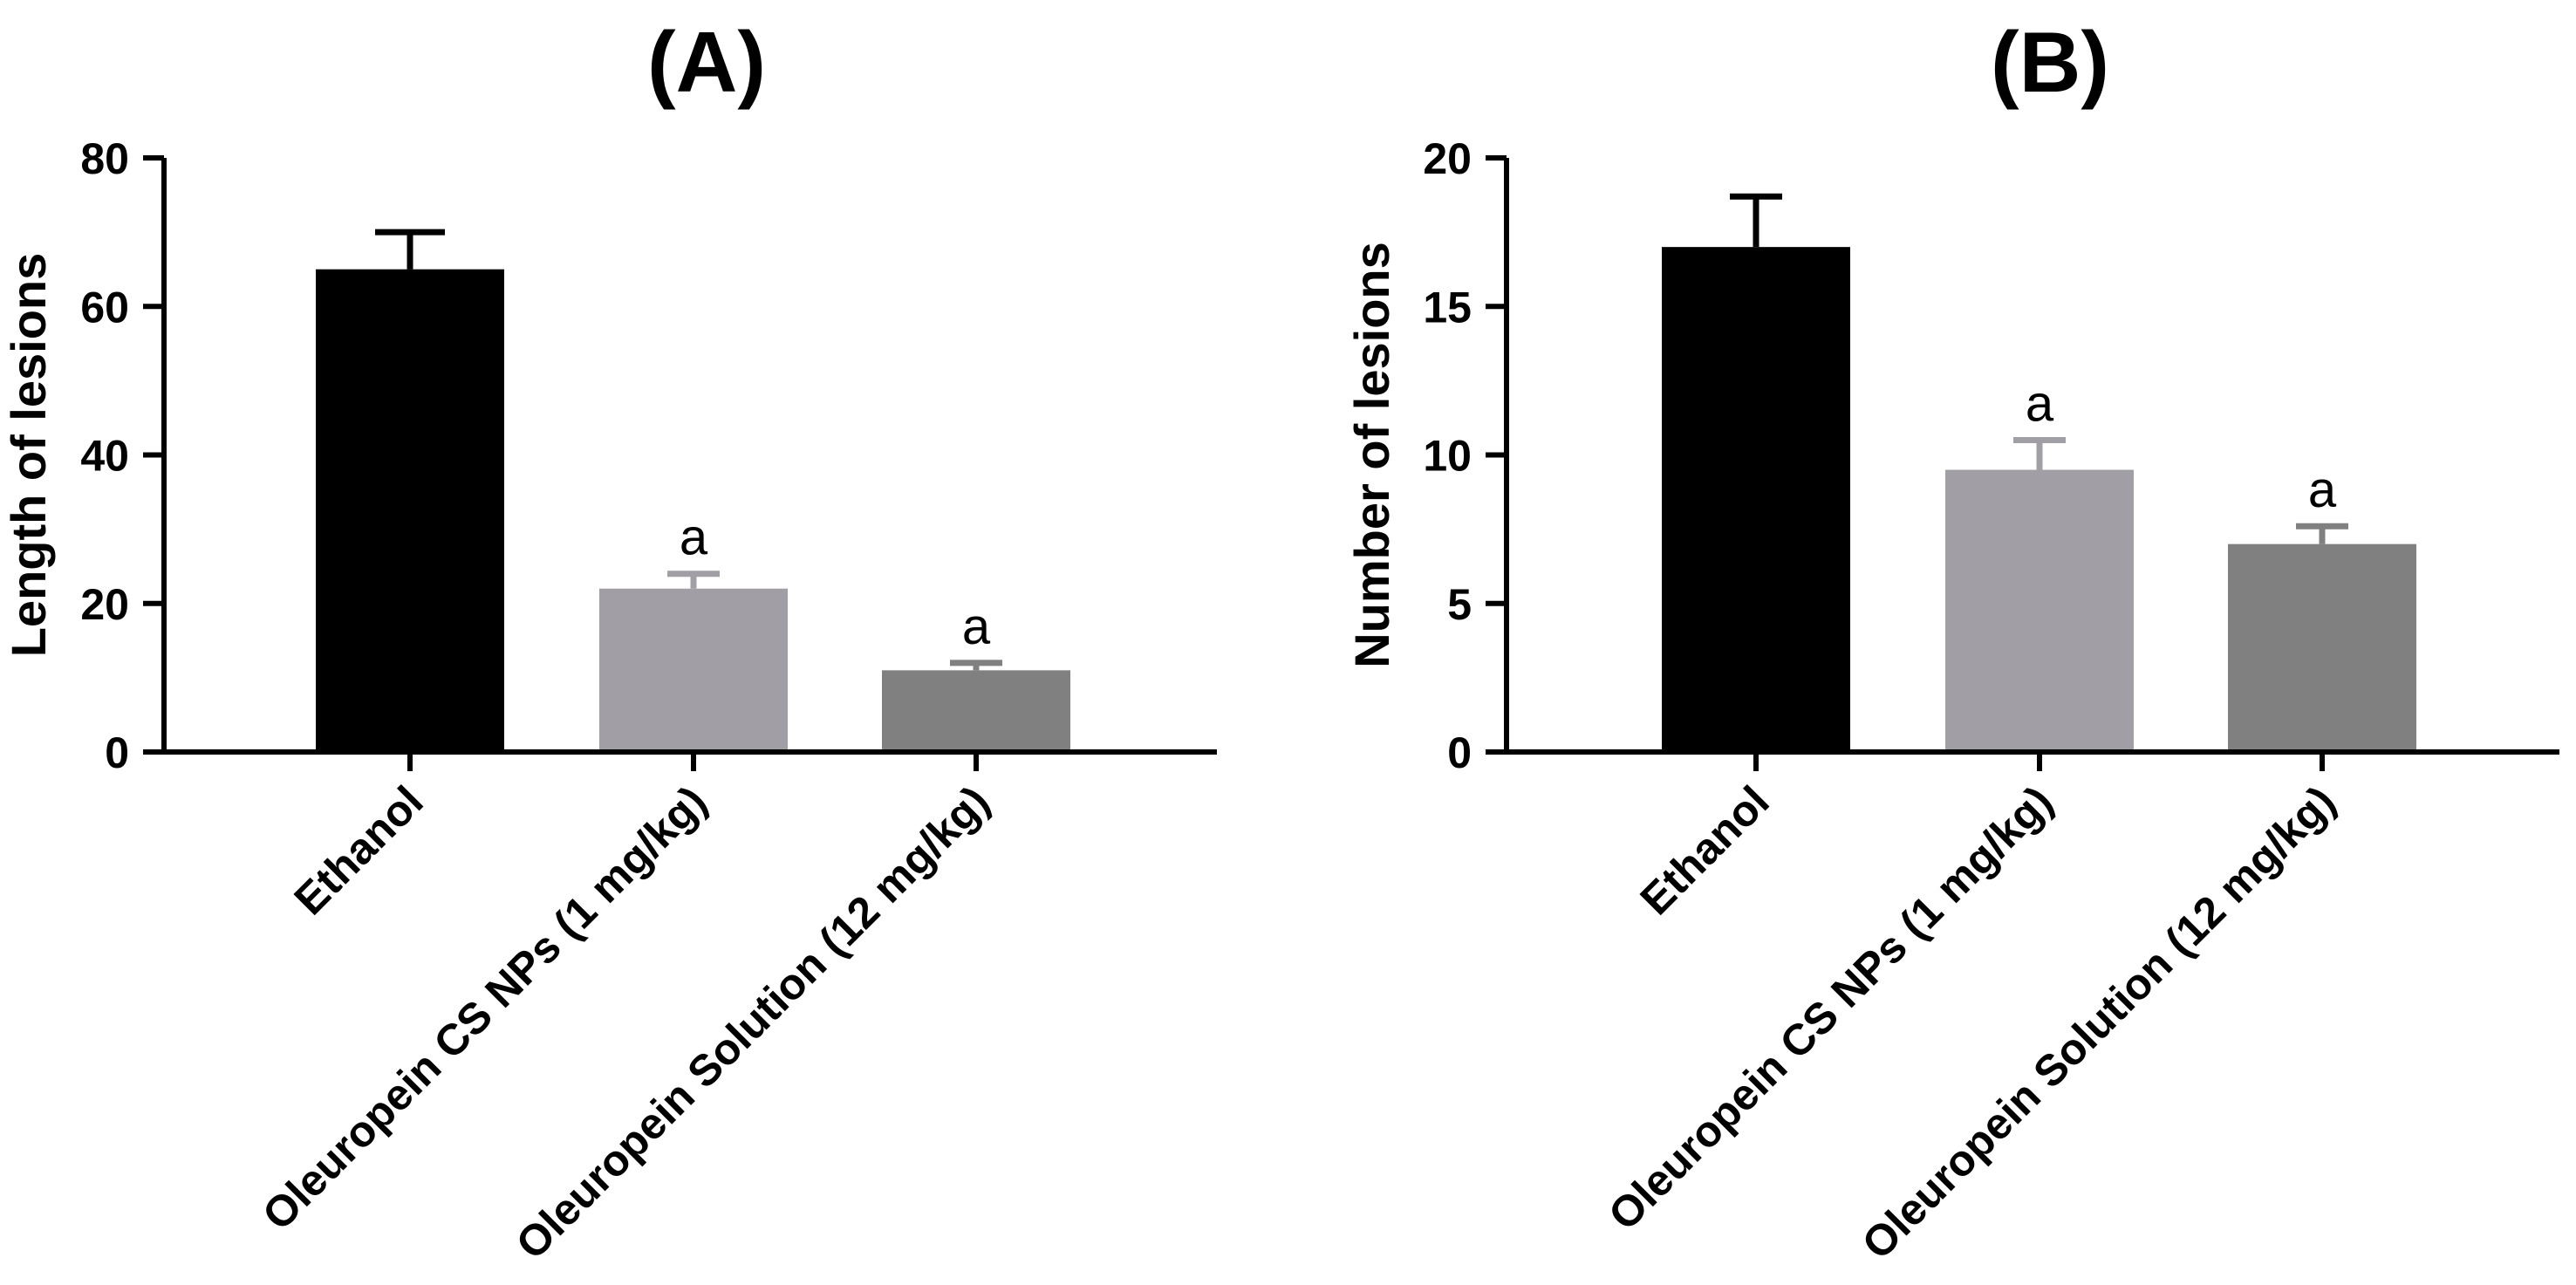  Describe the element at coordinates (706, 62) in the screenshot. I see `panel-label: (A)` at that location.